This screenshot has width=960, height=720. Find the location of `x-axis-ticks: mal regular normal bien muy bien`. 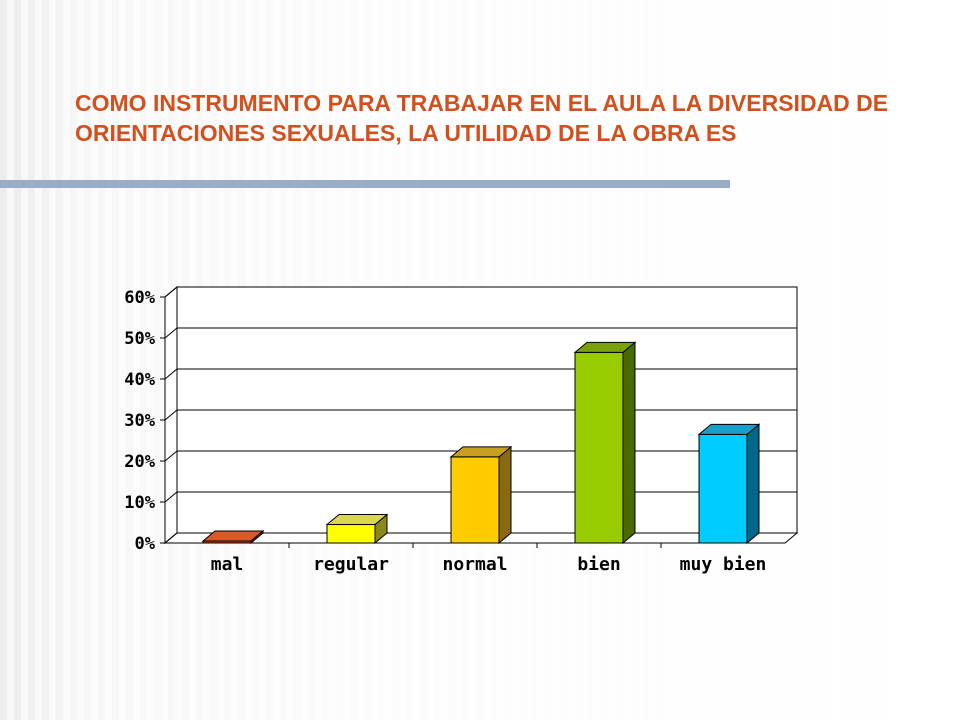

x-axis-ticks: mal regular normal bien muy bien is located at coordinates (489, 559).